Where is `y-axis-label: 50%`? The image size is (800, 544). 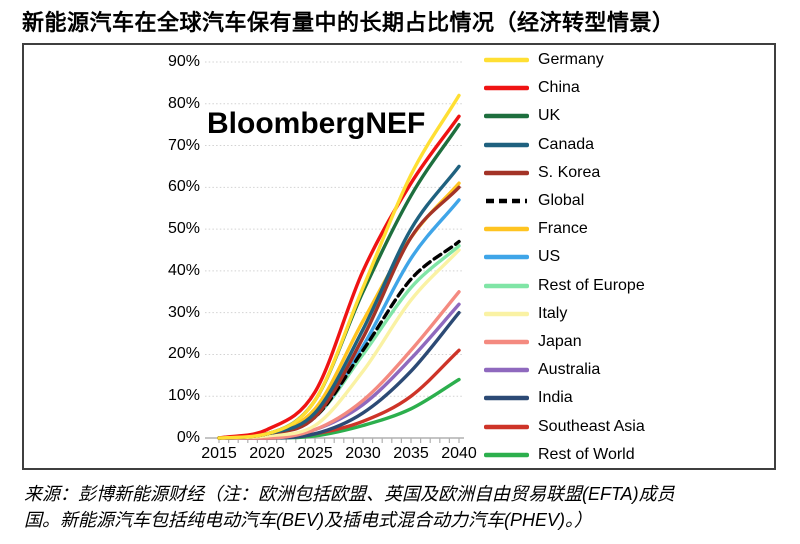
y-axis-label: 50% is located at coordinates (183, 229).